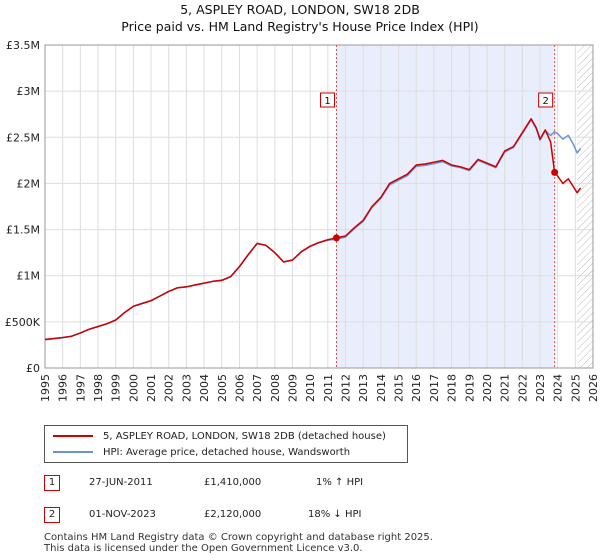 This screenshot has width=600, height=560. What do you see at coordinates (222, 388) in the screenshot?
I see `x-tick-label: 2005` at bounding box center [222, 388].